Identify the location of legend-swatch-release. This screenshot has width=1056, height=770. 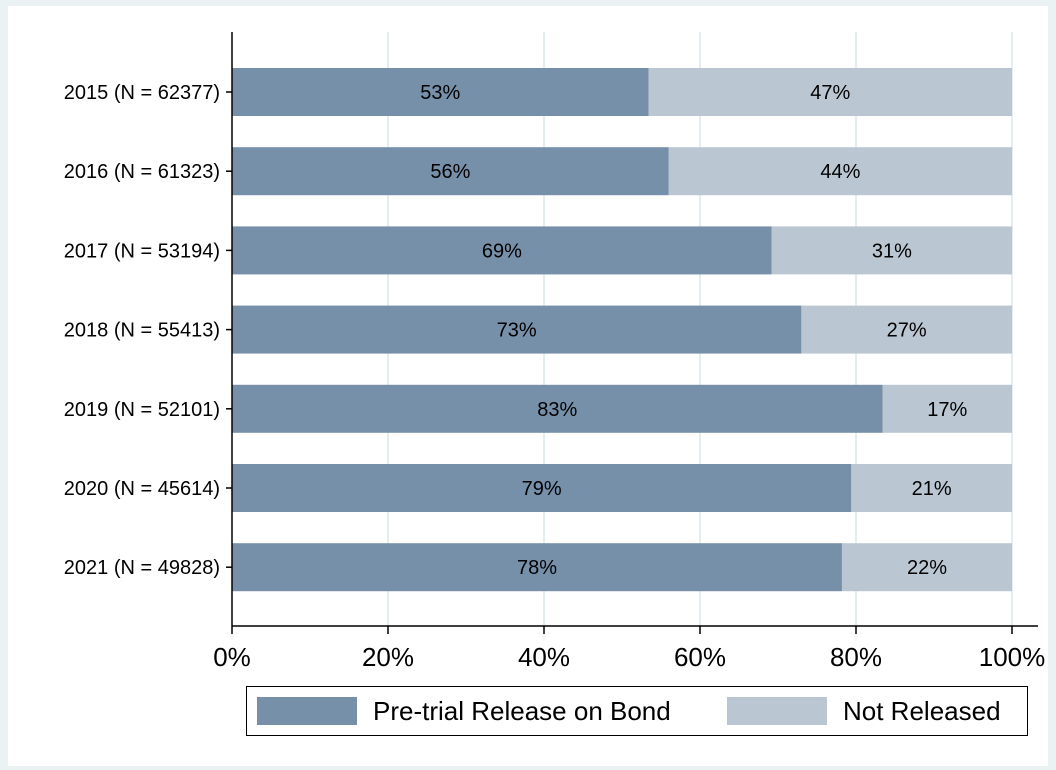
(307, 711).